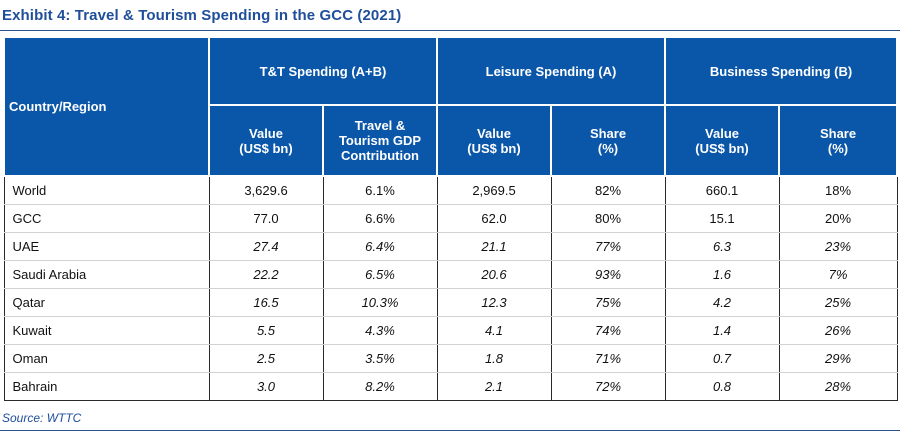 The width and height of the screenshot is (900, 435). I want to click on value-cell: 8.2%, so click(380, 386).